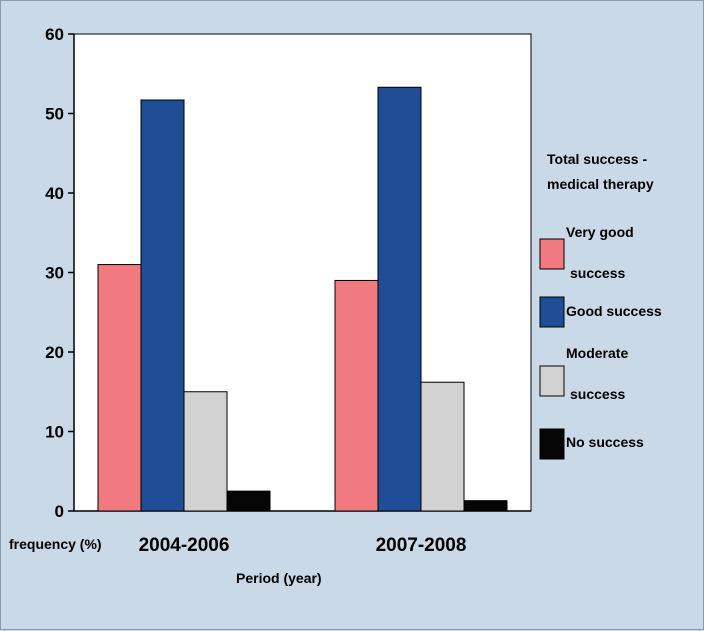 The width and height of the screenshot is (704, 631). Describe the element at coordinates (54, 432) in the screenshot. I see `y-tick-label: 10` at that location.